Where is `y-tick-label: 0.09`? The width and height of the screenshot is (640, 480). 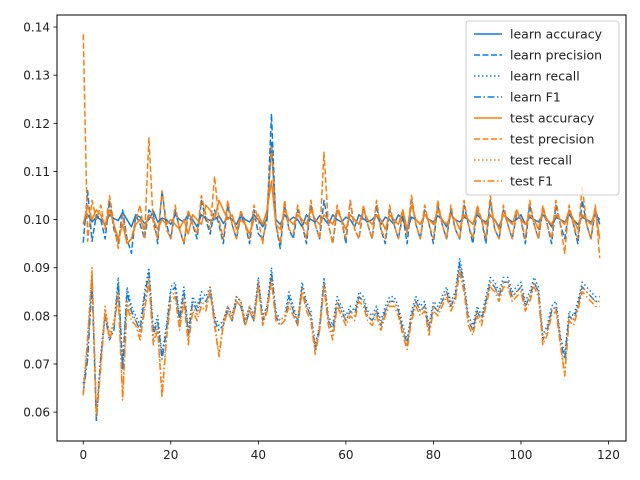
y-tick-label: 0.09 is located at coordinates (36, 268).